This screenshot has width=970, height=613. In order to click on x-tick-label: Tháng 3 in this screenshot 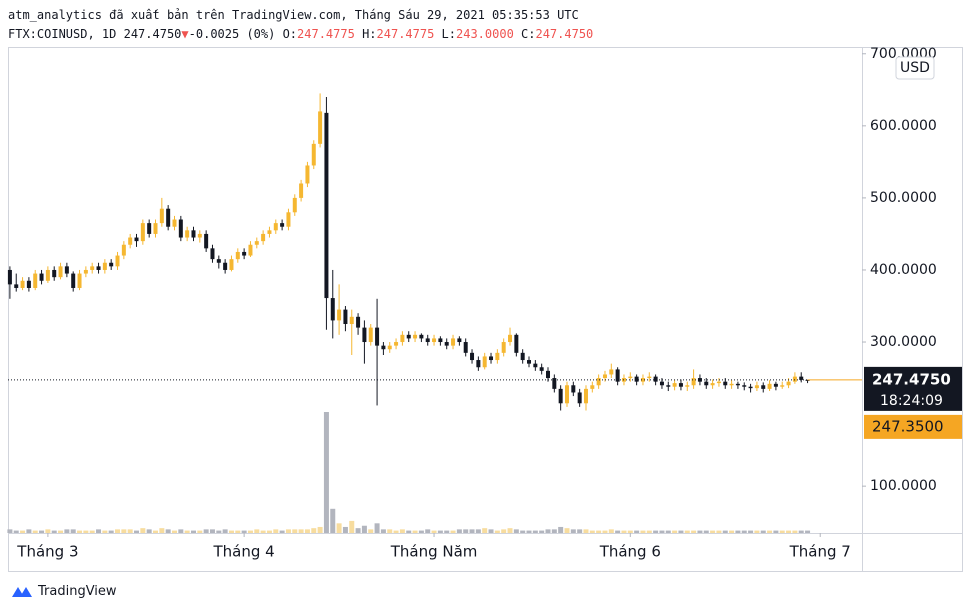, I will do `click(47, 552)`.